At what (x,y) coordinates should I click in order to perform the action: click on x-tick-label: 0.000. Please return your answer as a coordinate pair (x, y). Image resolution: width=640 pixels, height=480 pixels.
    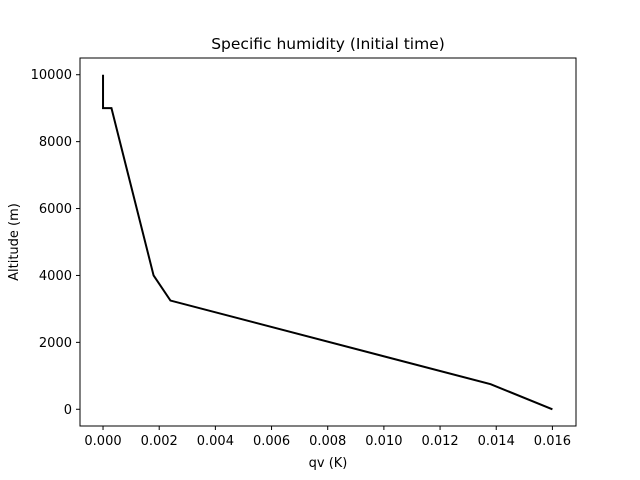
    Looking at the image, I should click on (102, 441).